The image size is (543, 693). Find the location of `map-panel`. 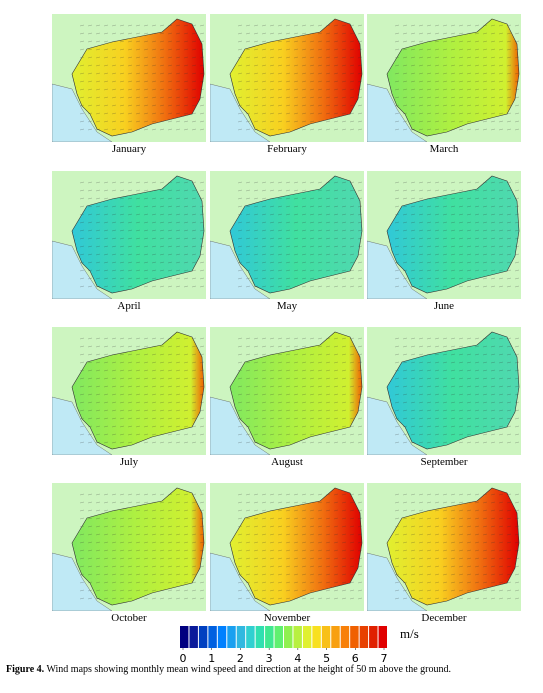

map-panel is located at coordinates (444, 547).